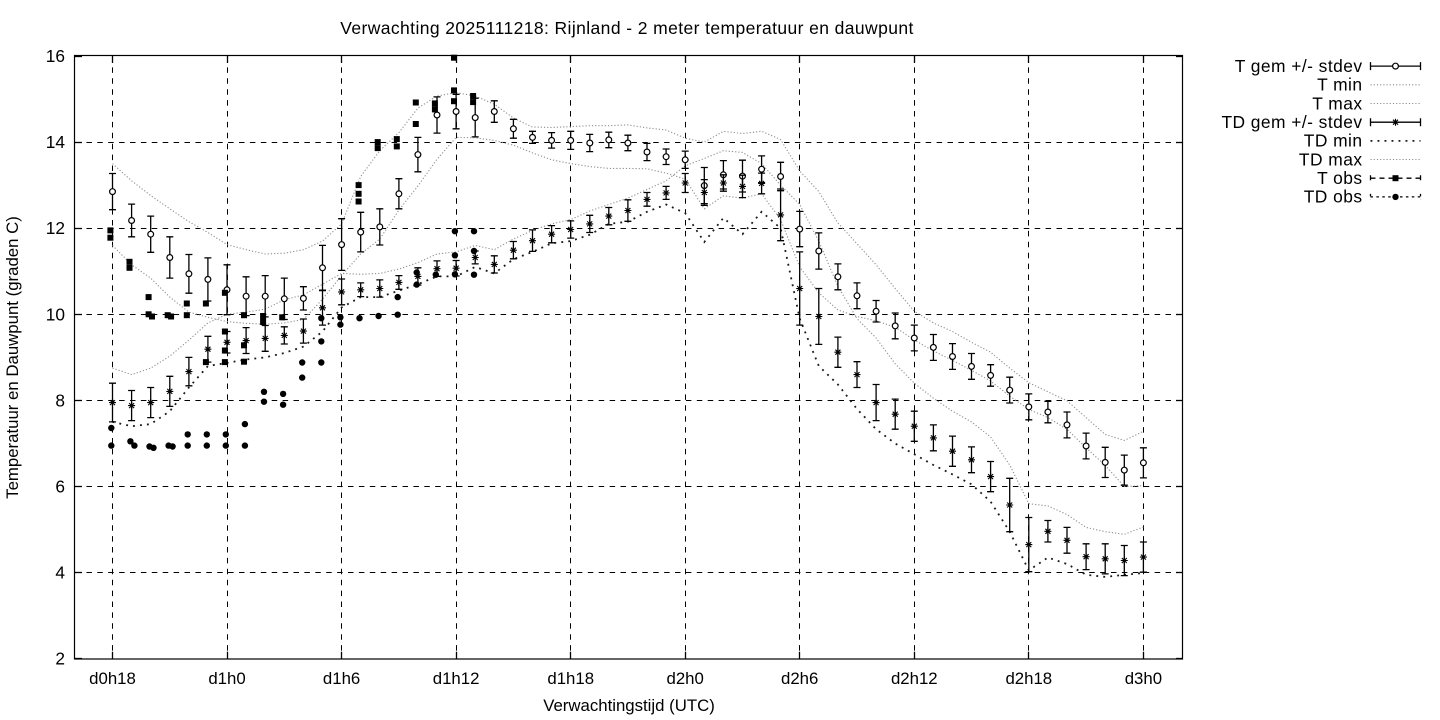  Describe the element at coordinates (56, 142) in the screenshot. I see `svg-text: 14` at that location.